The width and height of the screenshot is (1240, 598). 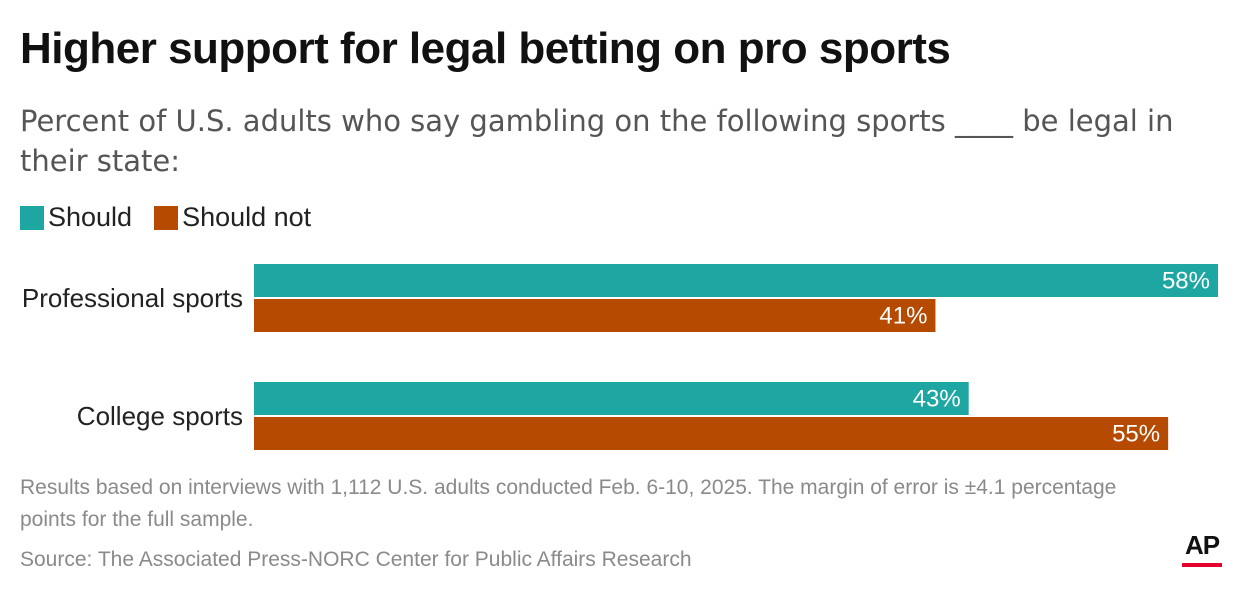 I want to click on bar-college-sports-should, so click(x=611, y=398).